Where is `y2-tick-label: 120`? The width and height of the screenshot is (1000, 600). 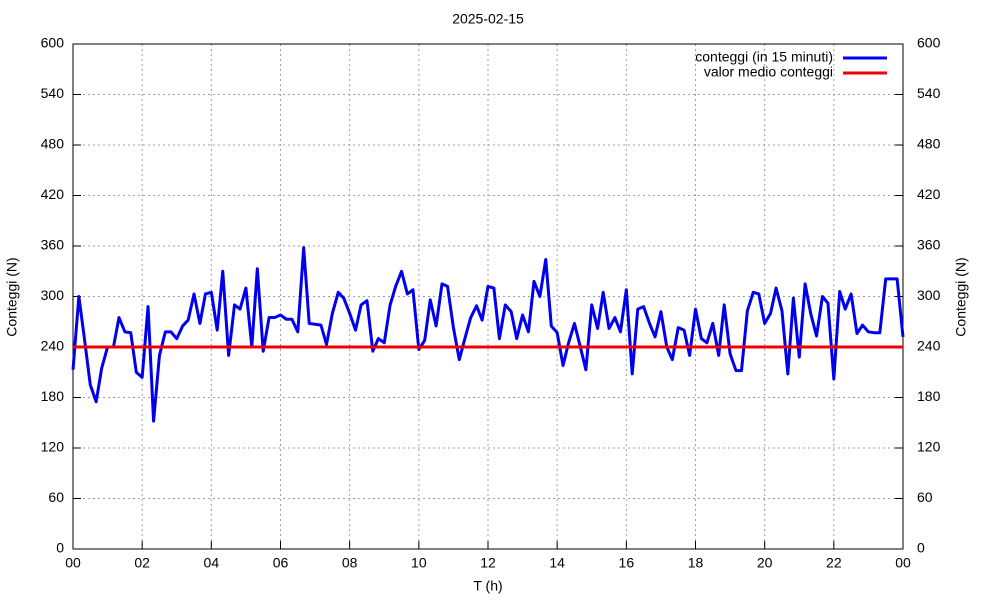 y2-tick-label: 120 is located at coordinates (929, 447).